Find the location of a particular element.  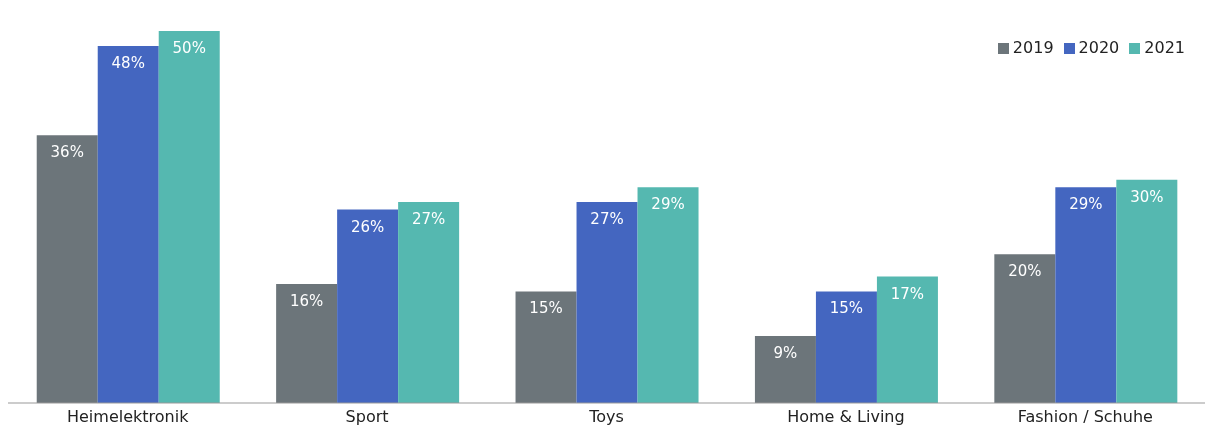

data-label: 50% is located at coordinates (189, 48).